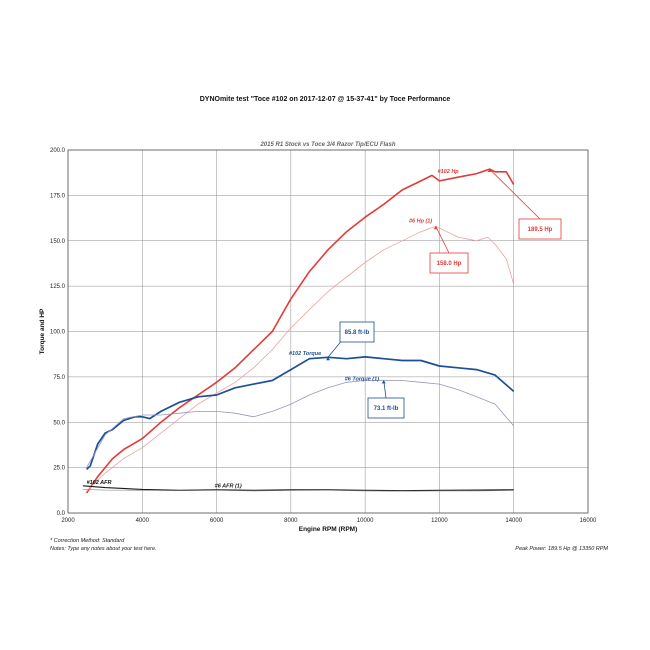  What do you see at coordinates (68, 521) in the screenshot?
I see `x-tick-label: 2000` at bounding box center [68, 521].